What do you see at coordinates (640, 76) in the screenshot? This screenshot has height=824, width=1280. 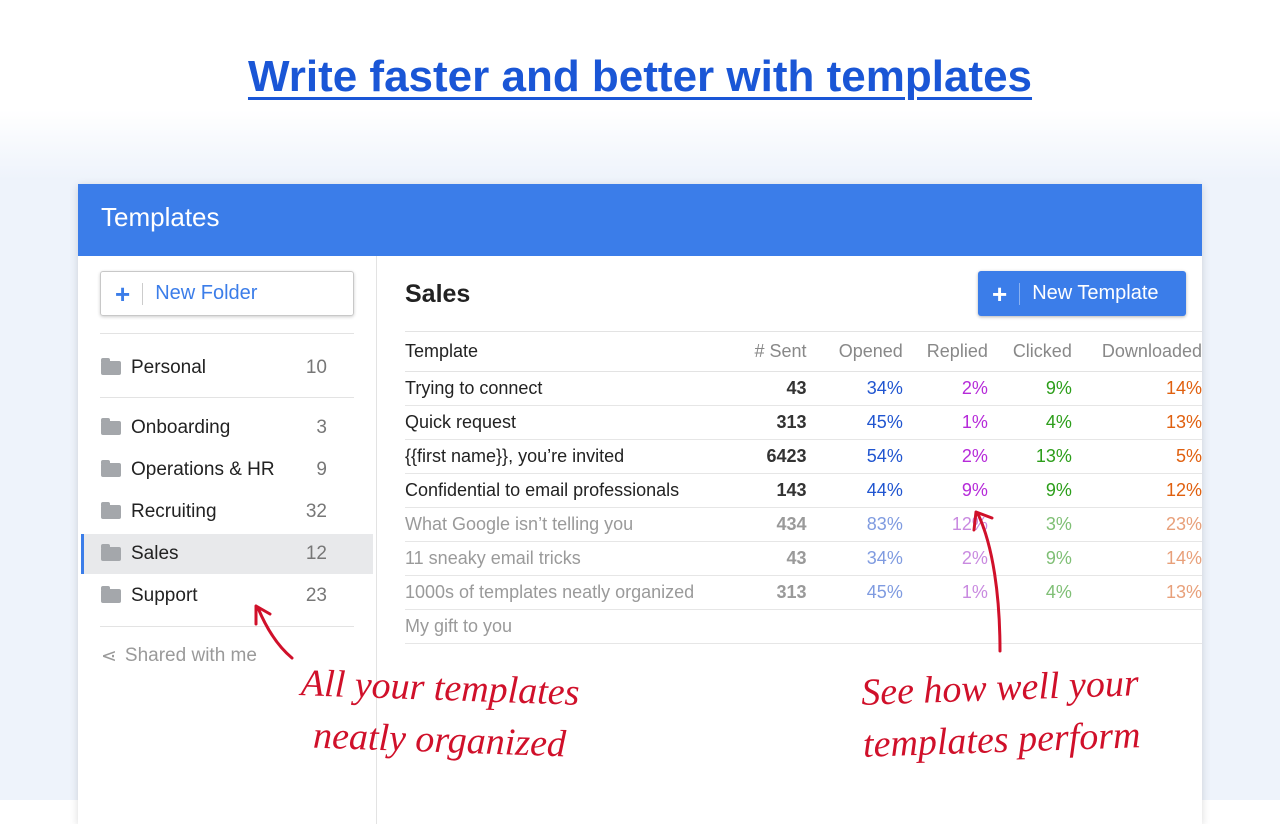 I see `headline: Write faster and better with templates` at bounding box center [640, 76].